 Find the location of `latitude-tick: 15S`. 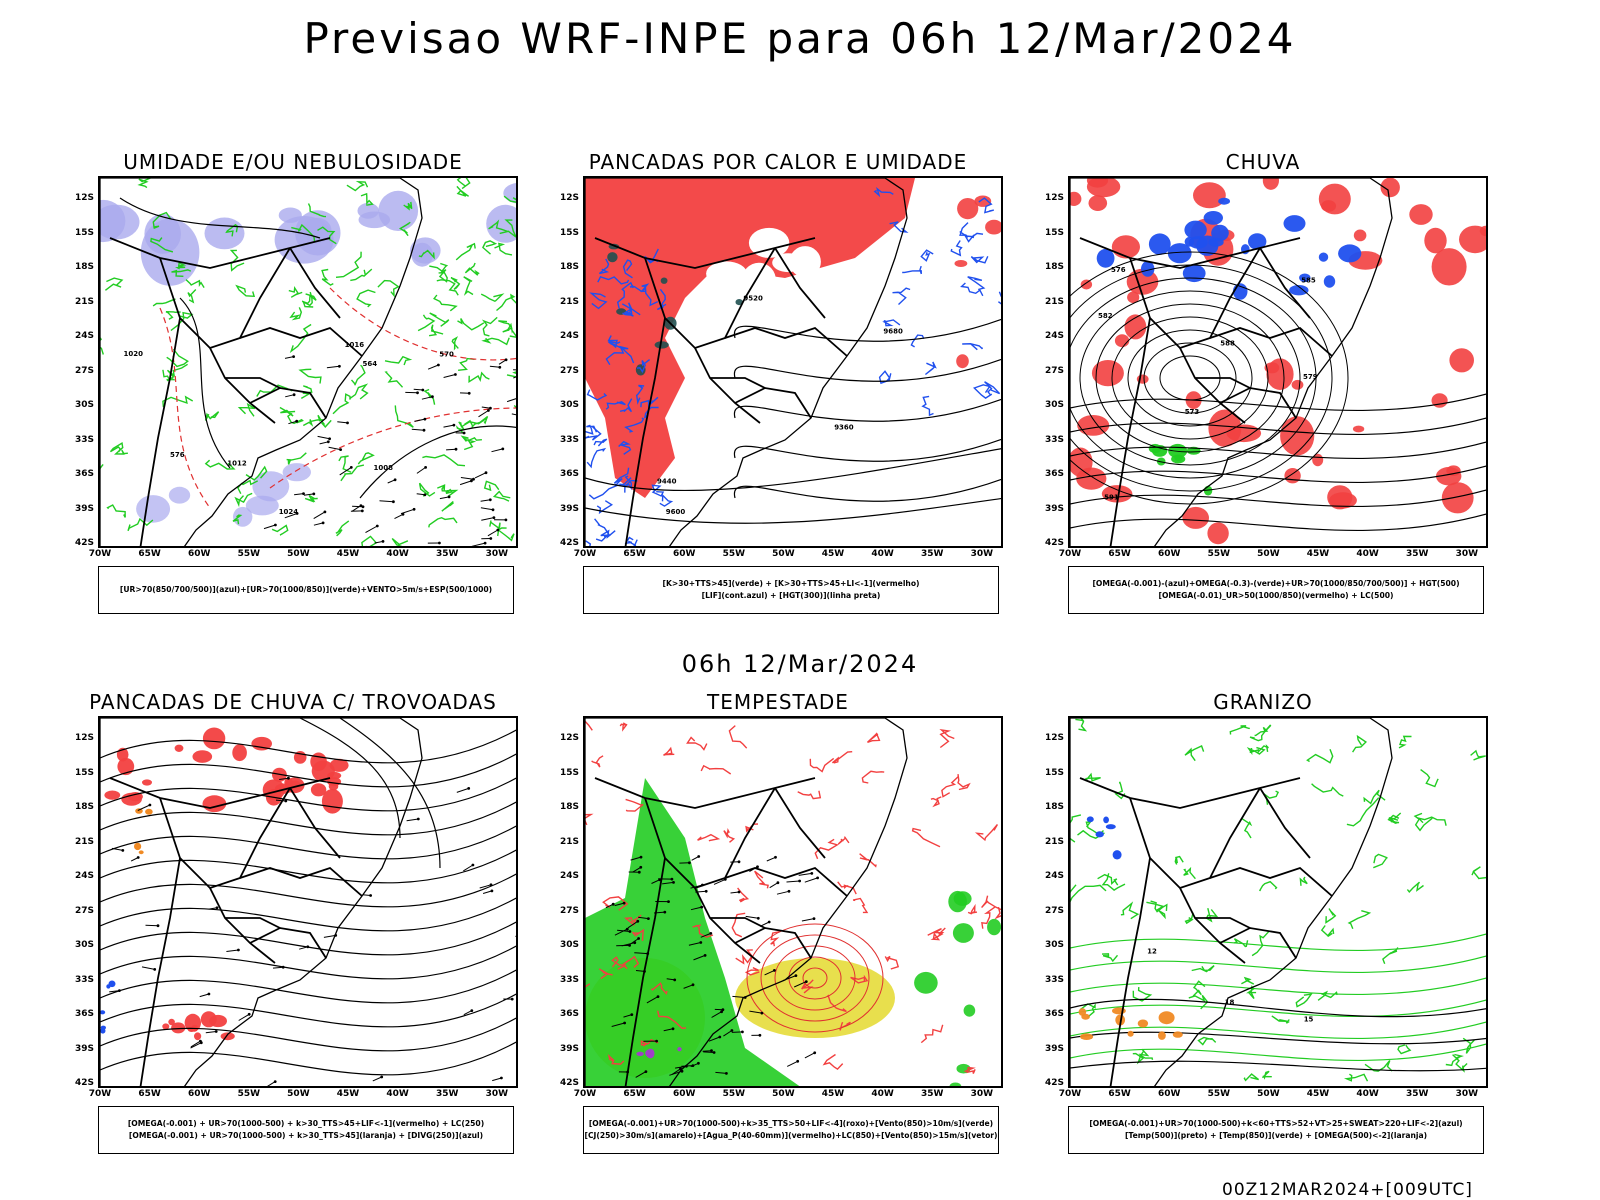

latitude-tick: 15S is located at coordinates (1054, 232).